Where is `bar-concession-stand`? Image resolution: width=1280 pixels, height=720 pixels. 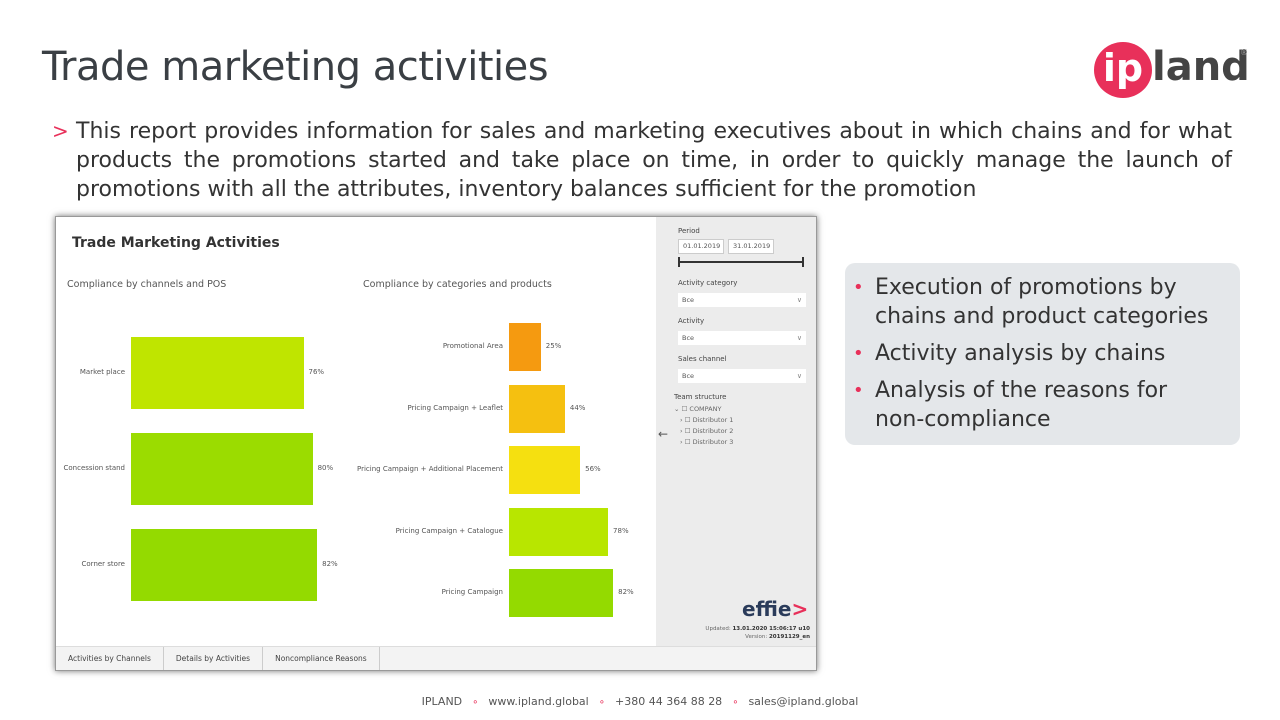 bar-concession-stand is located at coordinates (222, 469).